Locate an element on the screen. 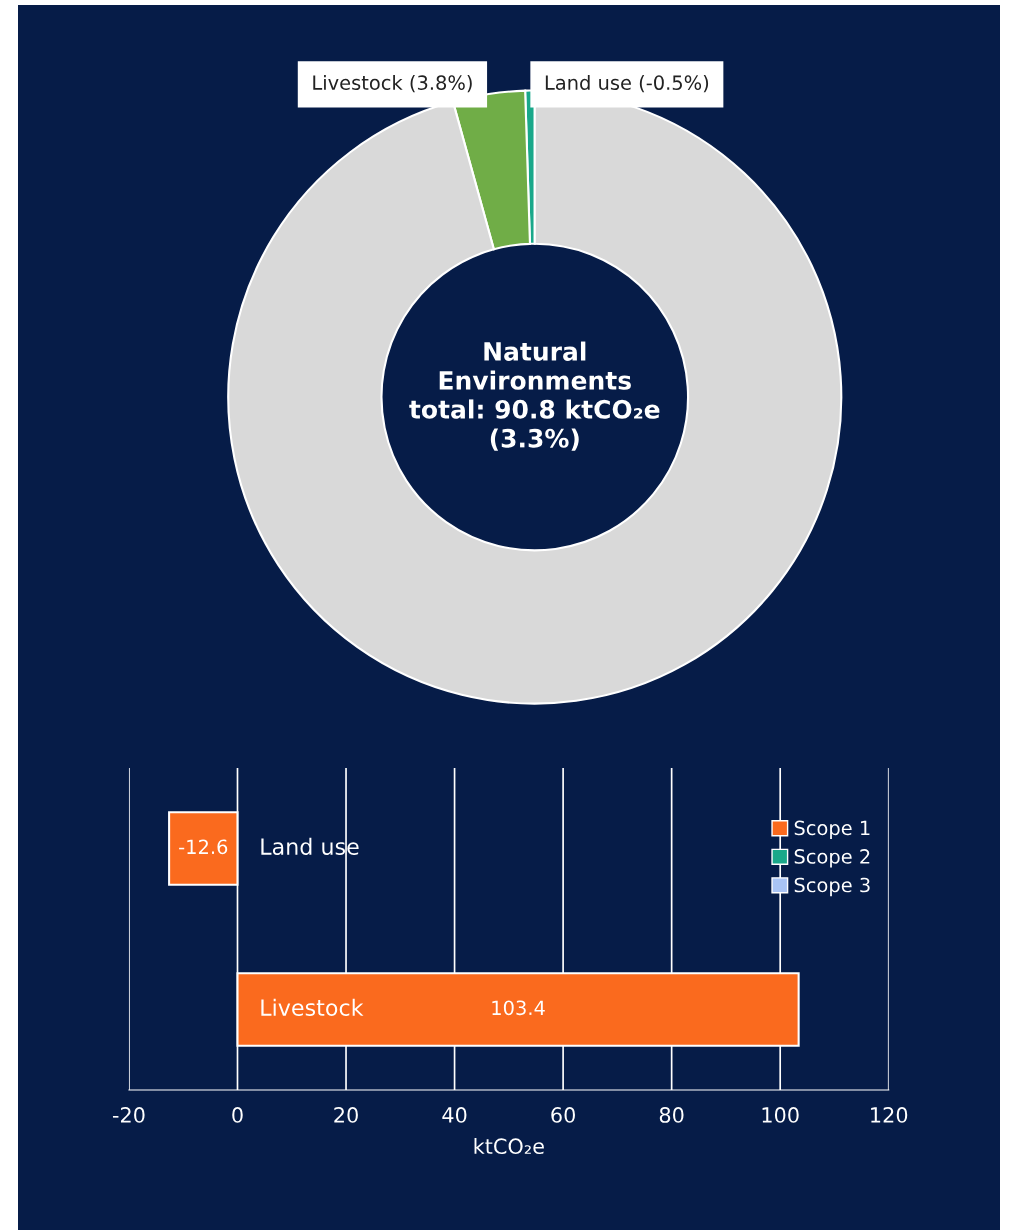  data-label: -12.6 is located at coordinates (203, 847).